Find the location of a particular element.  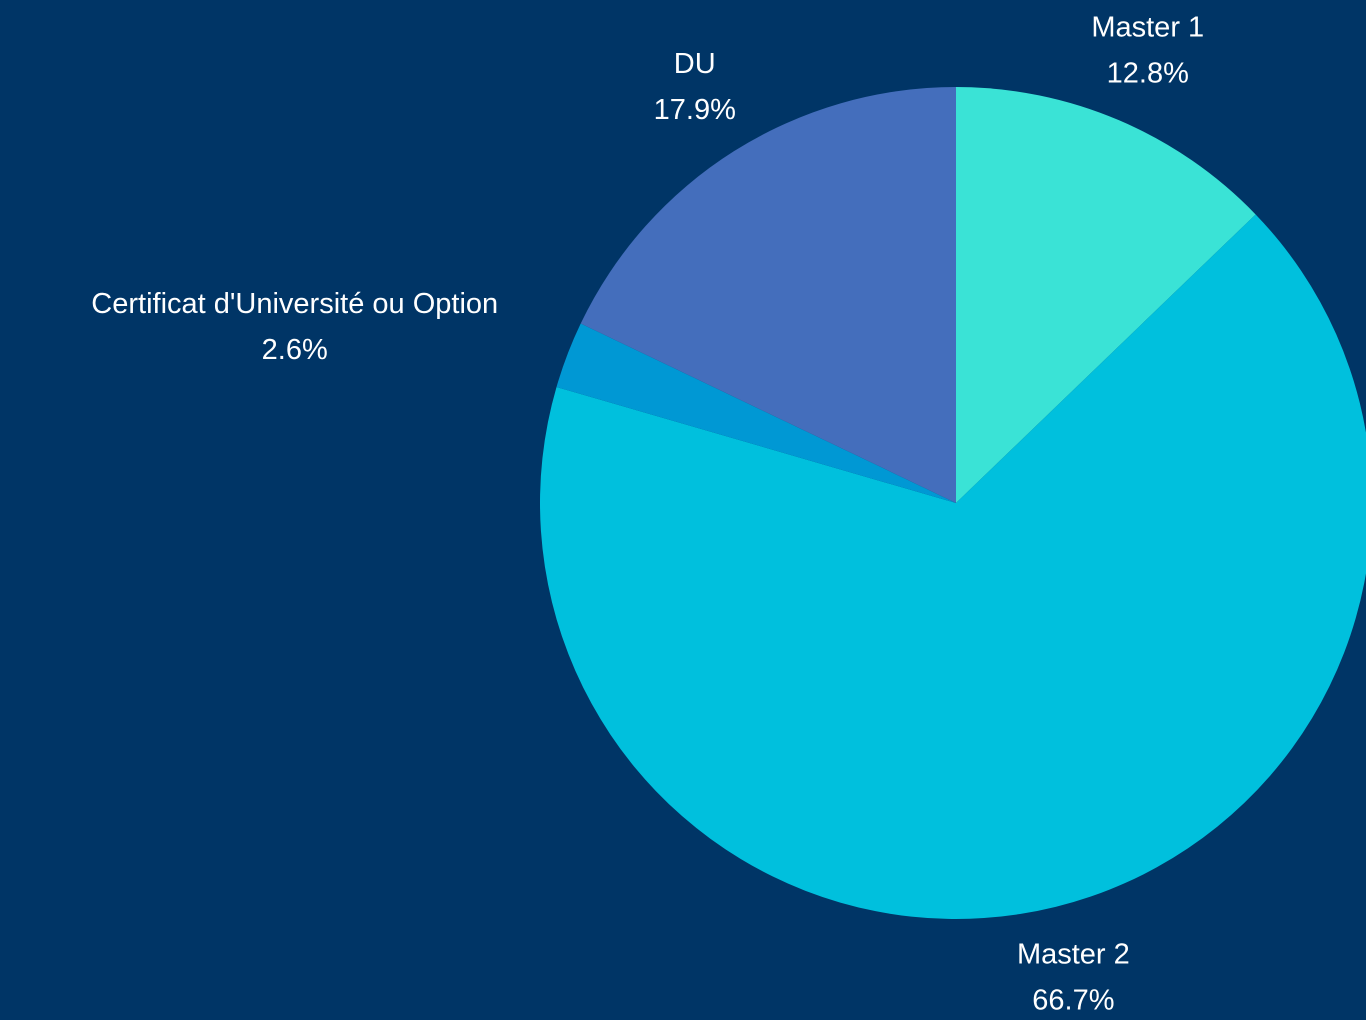

slice-value-label: 66.7% is located at coordinates (1073, 1000).